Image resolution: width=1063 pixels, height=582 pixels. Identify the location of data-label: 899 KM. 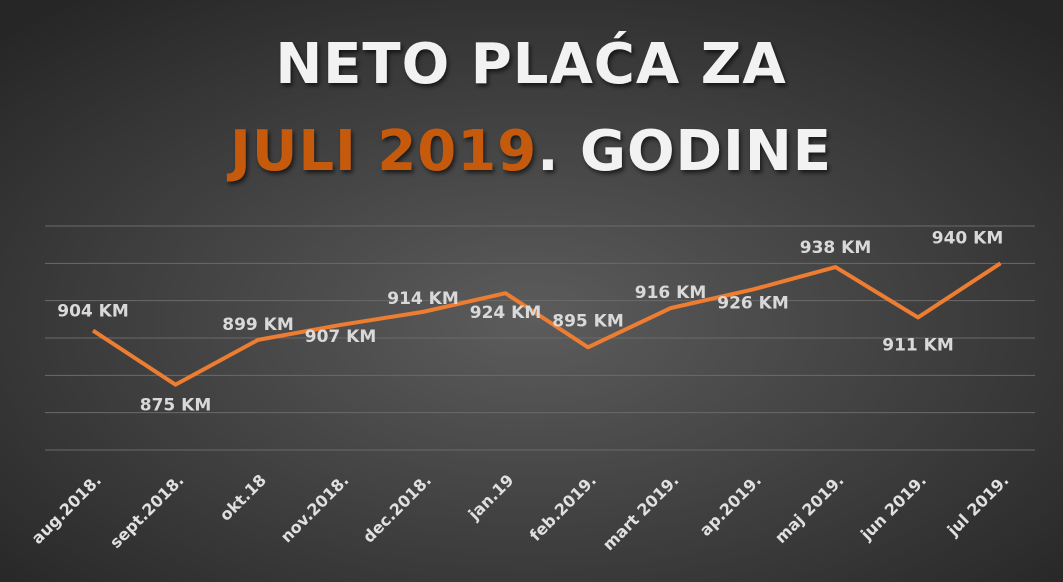
(258, 325).